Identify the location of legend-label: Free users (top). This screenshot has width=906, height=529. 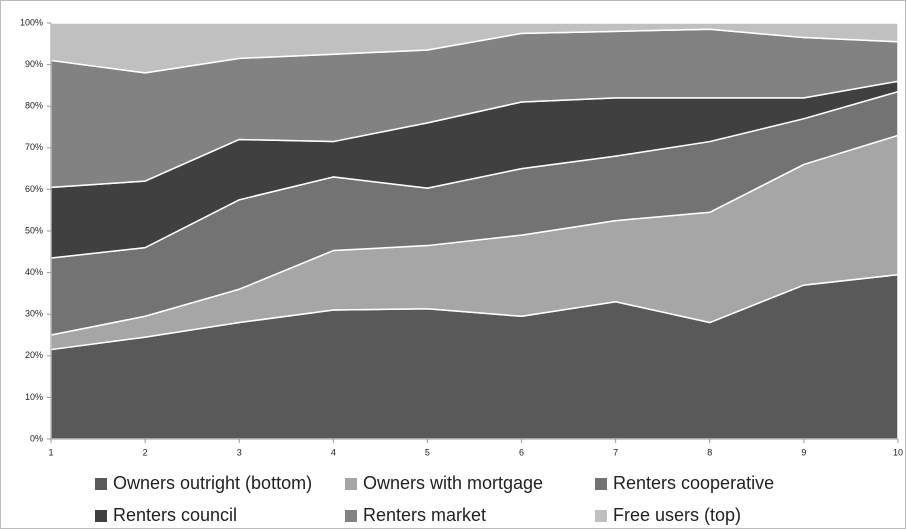
(677, 515).